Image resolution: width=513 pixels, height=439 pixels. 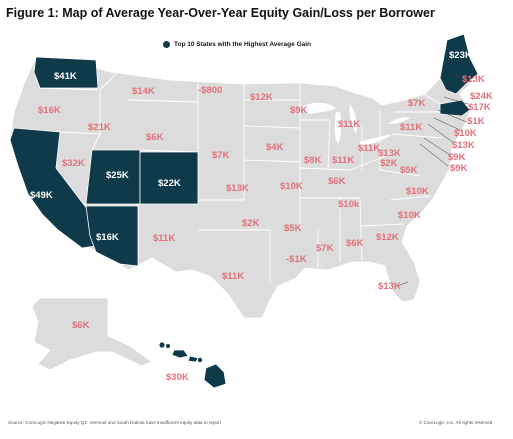 What do you see at coordinates (237, 188) in the screenshot?
I see `label-ks: $13K` at bounding box center [237, 188].